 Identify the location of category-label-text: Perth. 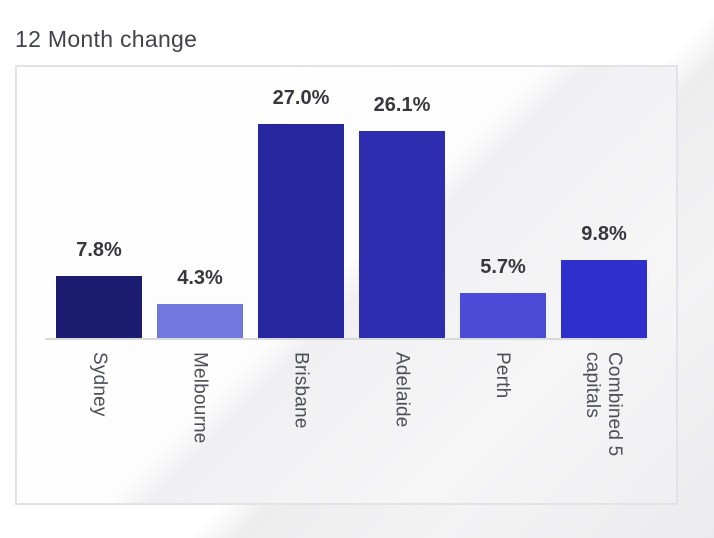
(503, 375).